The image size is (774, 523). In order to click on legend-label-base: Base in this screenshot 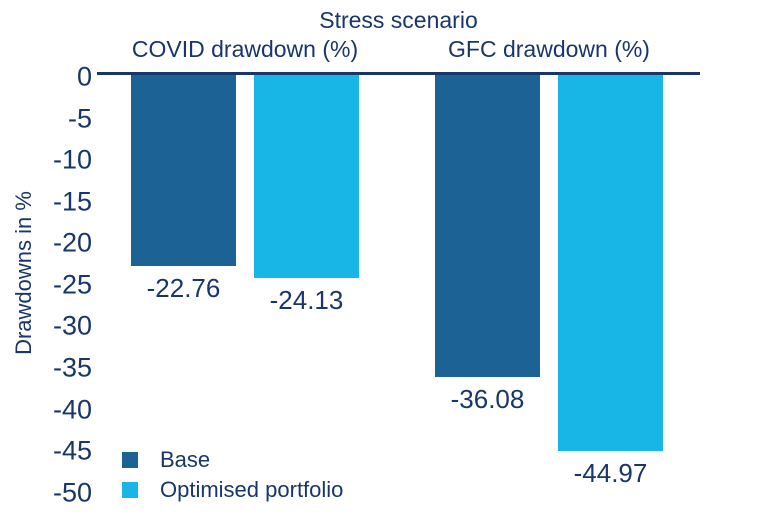, I will do `click(185, 459)`.